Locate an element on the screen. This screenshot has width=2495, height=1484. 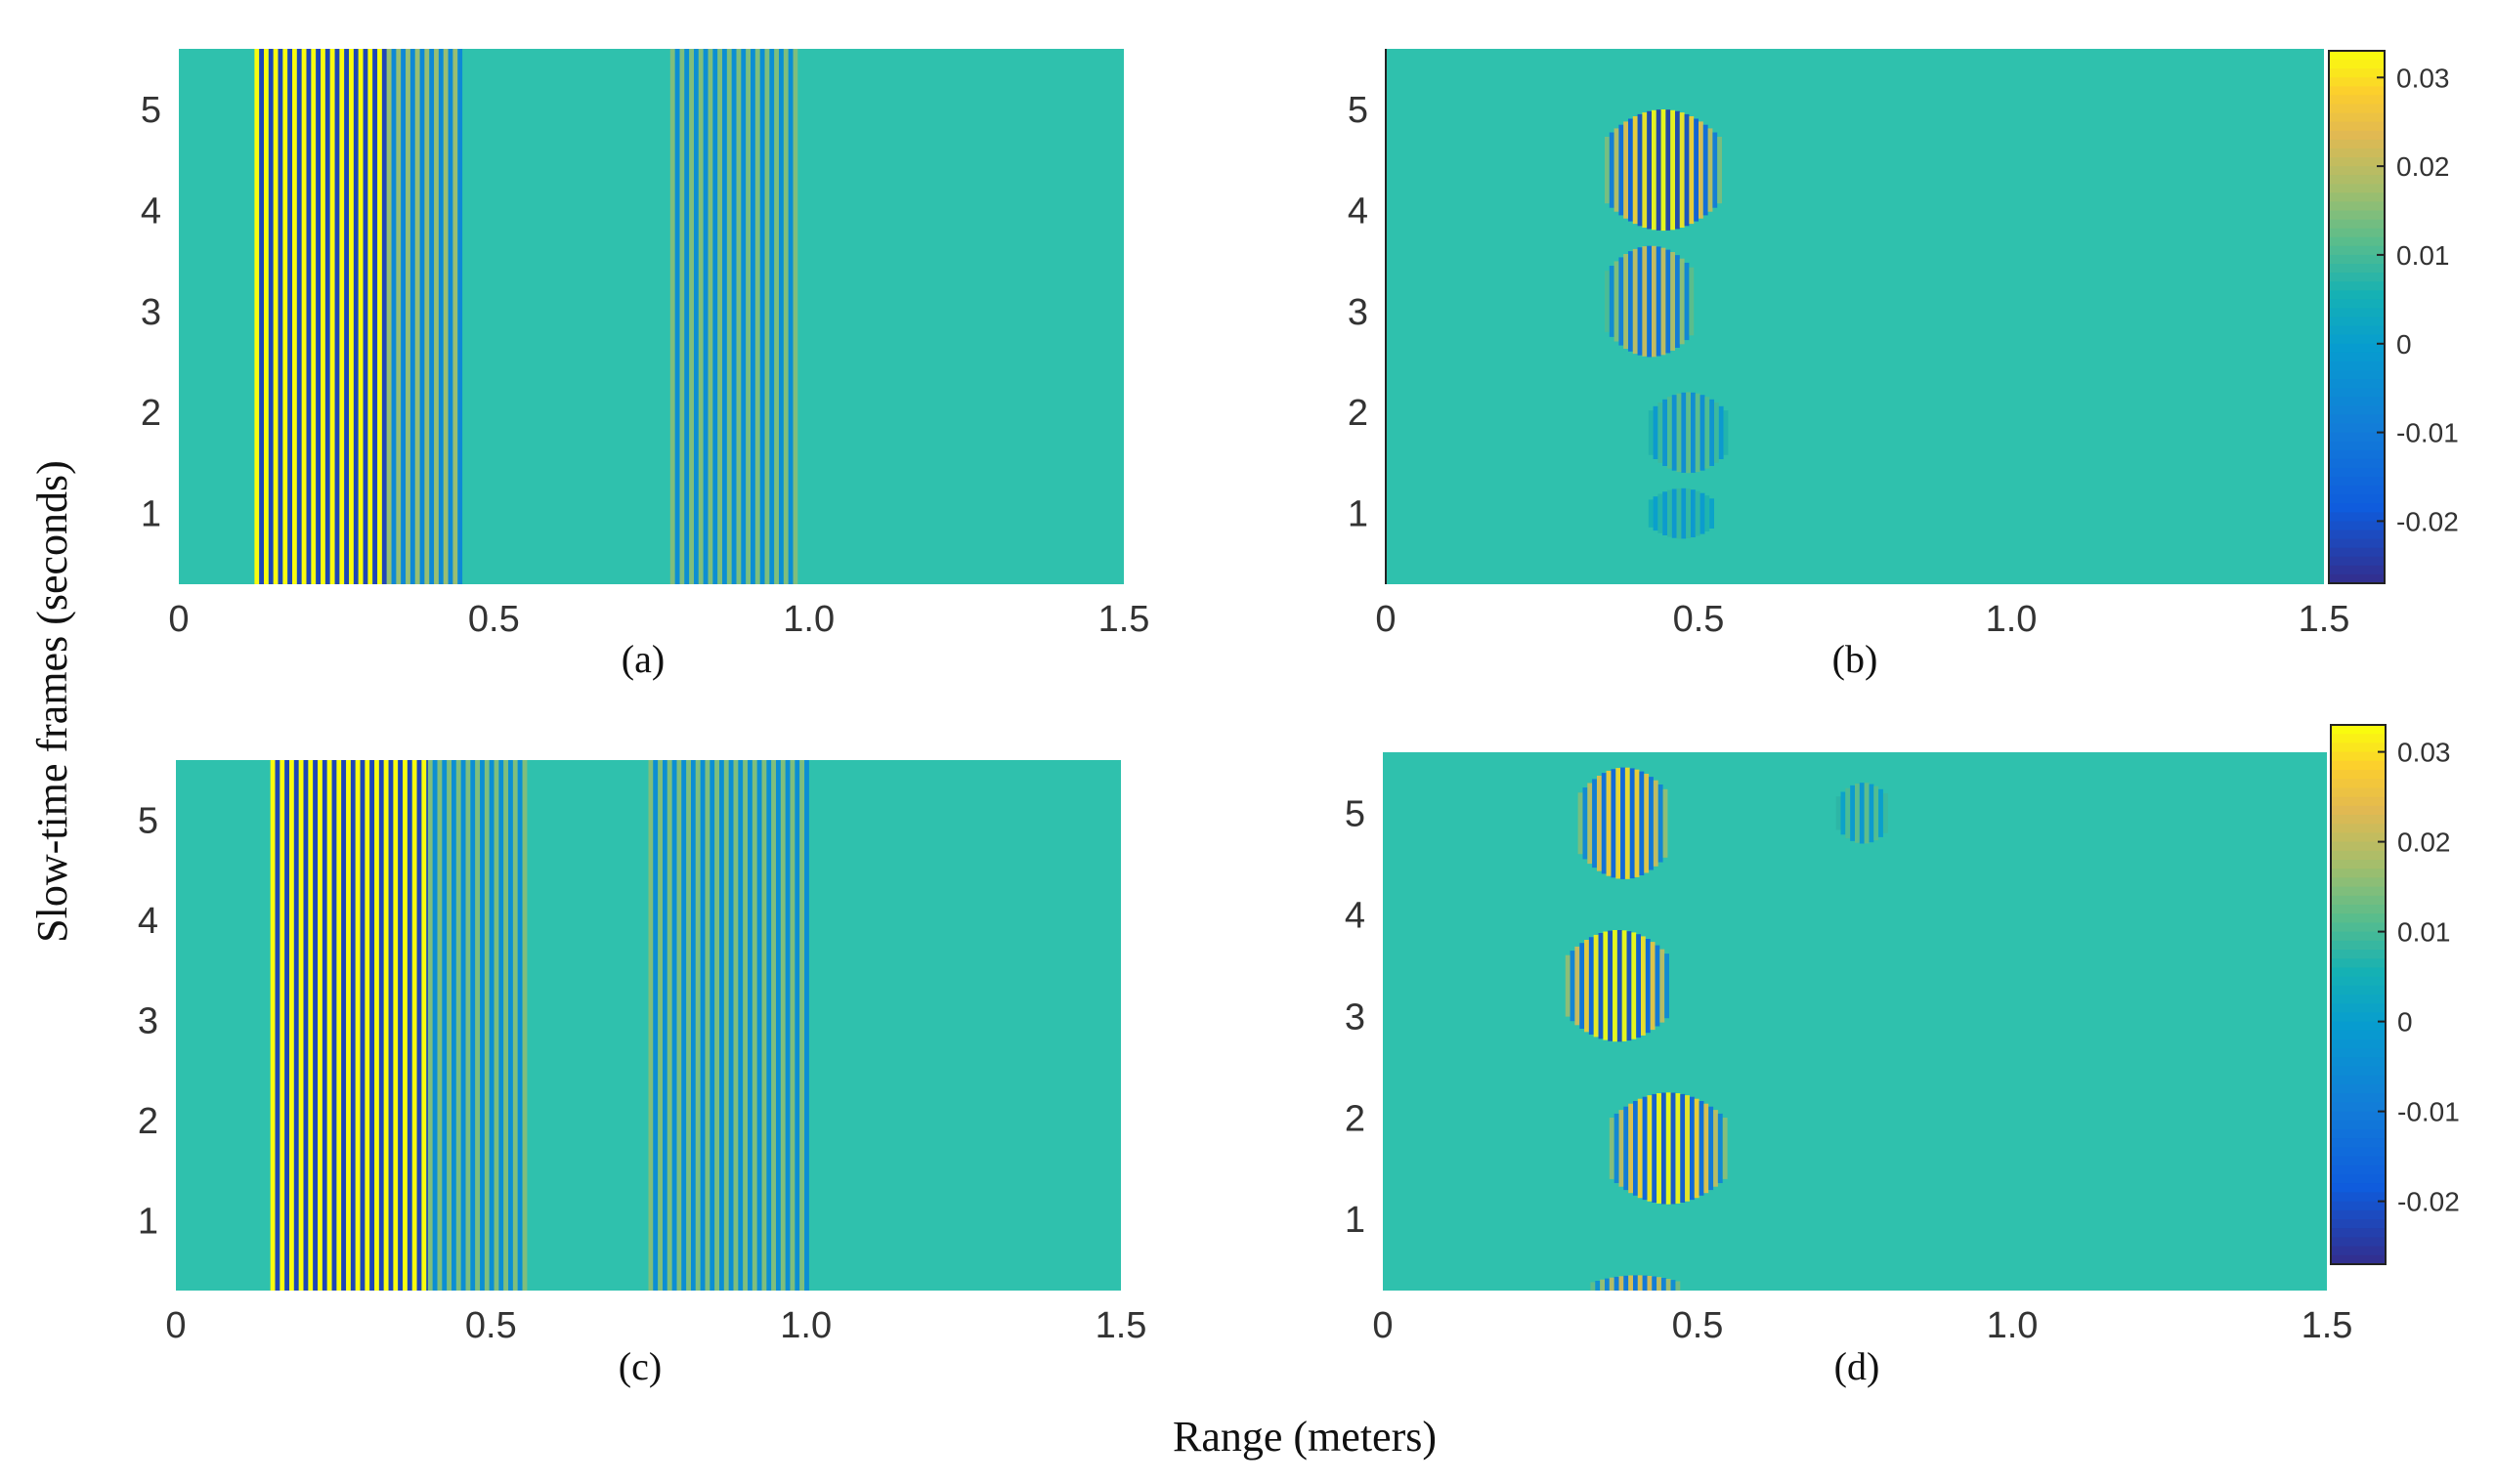
colorbar-frame is located at coordinates (2357, 317).